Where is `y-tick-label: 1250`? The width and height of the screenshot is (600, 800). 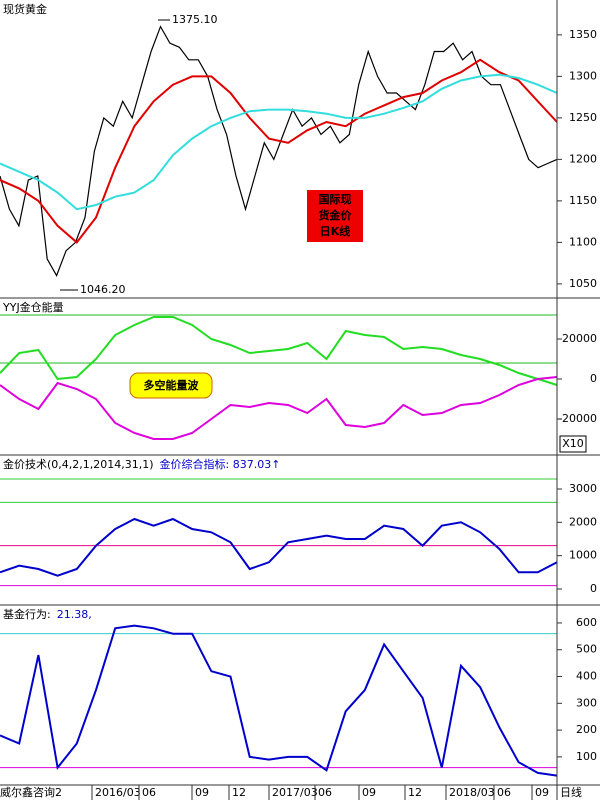 y-tick-label: 1250 is located at coordinates (583, 117).